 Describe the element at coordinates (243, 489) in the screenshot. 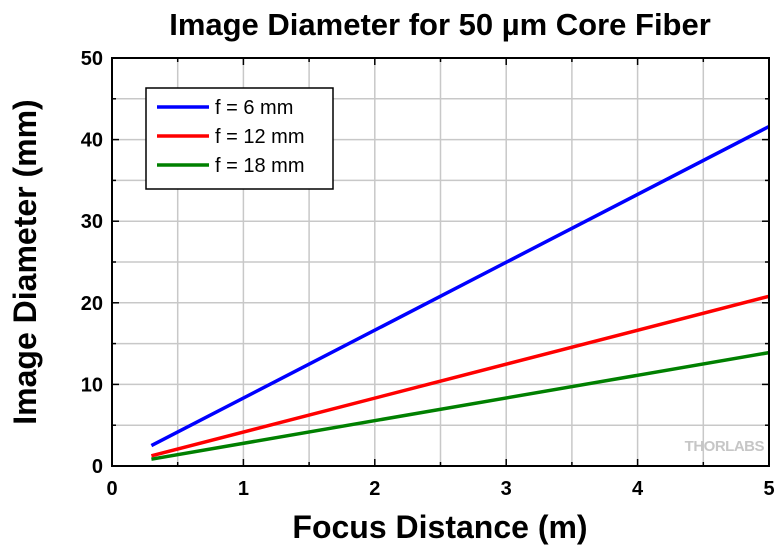

I see `x-tick-label: 1` at that location.